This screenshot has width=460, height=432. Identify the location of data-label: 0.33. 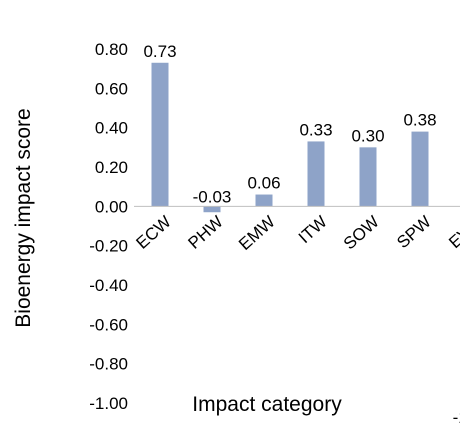
(315, 129).